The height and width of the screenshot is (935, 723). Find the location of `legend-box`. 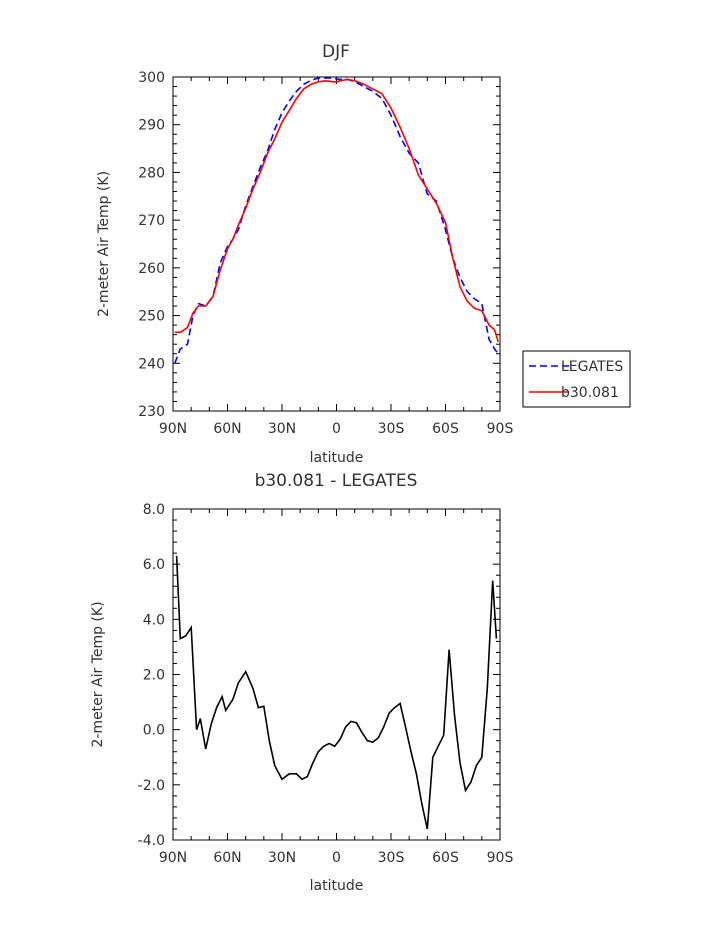

legend-box is located at coordinates (576, 379).